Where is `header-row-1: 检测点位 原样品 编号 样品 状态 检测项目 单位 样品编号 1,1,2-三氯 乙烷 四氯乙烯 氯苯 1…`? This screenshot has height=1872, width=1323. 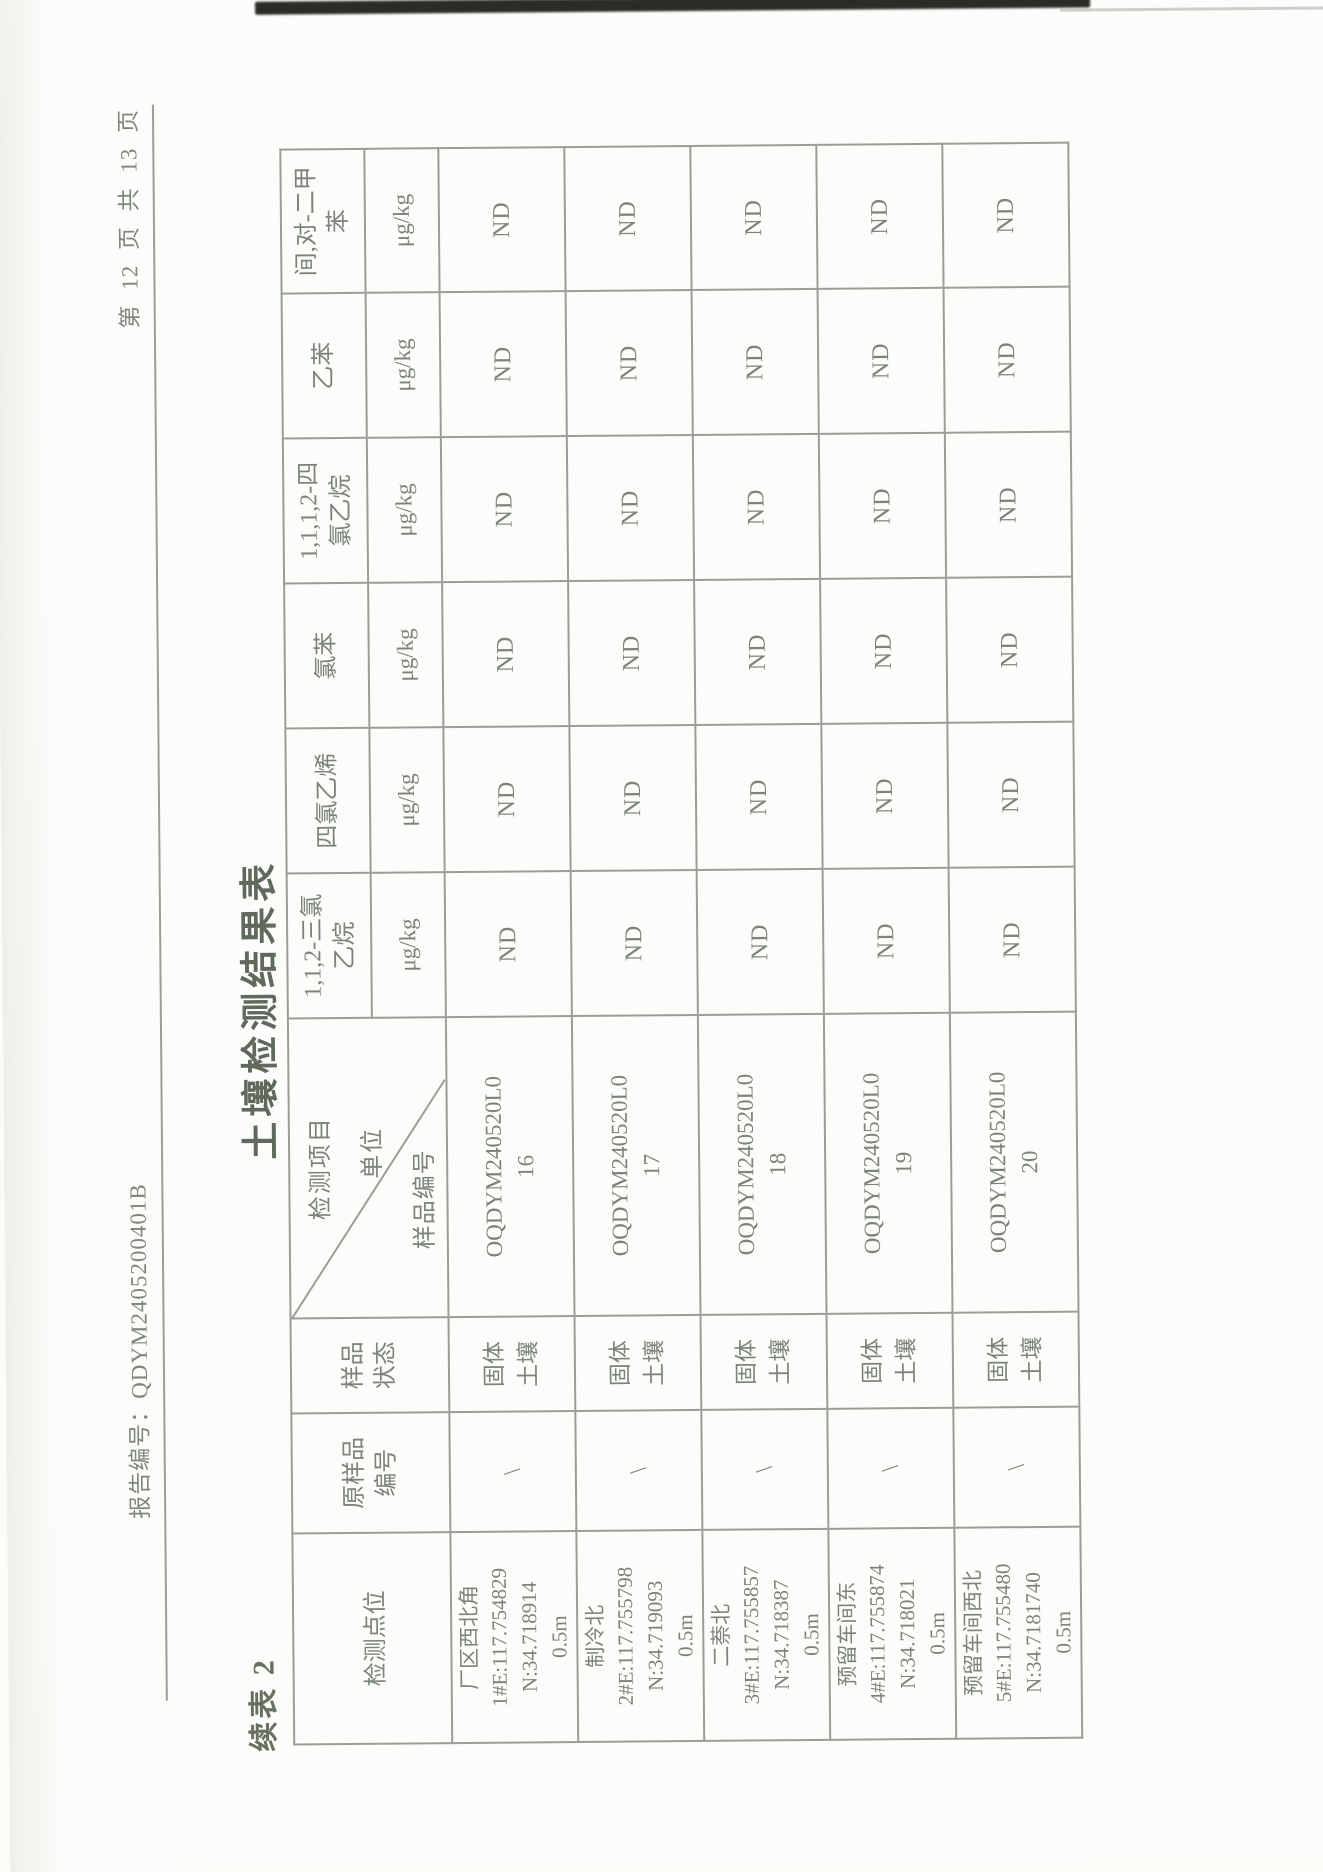 header-row-1: 检测点位 原样品 编号 样品 状态 检测项目 单位 样品编号 1,1,2-三氯 乙烷 四氯乙烯 氯苯 1… is located at coordinates (366, 946).